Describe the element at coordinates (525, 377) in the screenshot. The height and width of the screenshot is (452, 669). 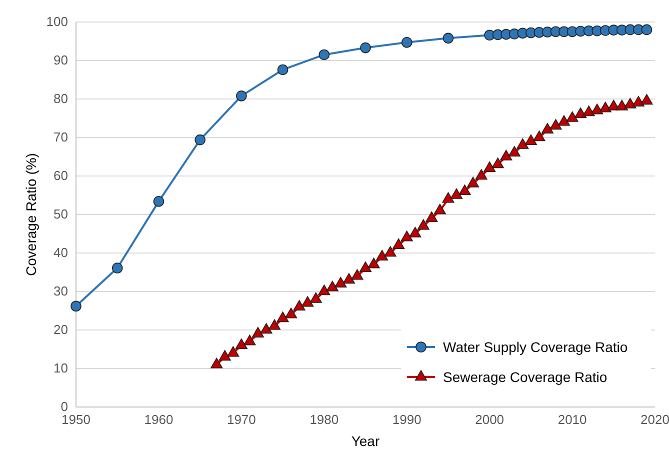
I see `legend-label: Sewerage Coverage Ratio` at that location.